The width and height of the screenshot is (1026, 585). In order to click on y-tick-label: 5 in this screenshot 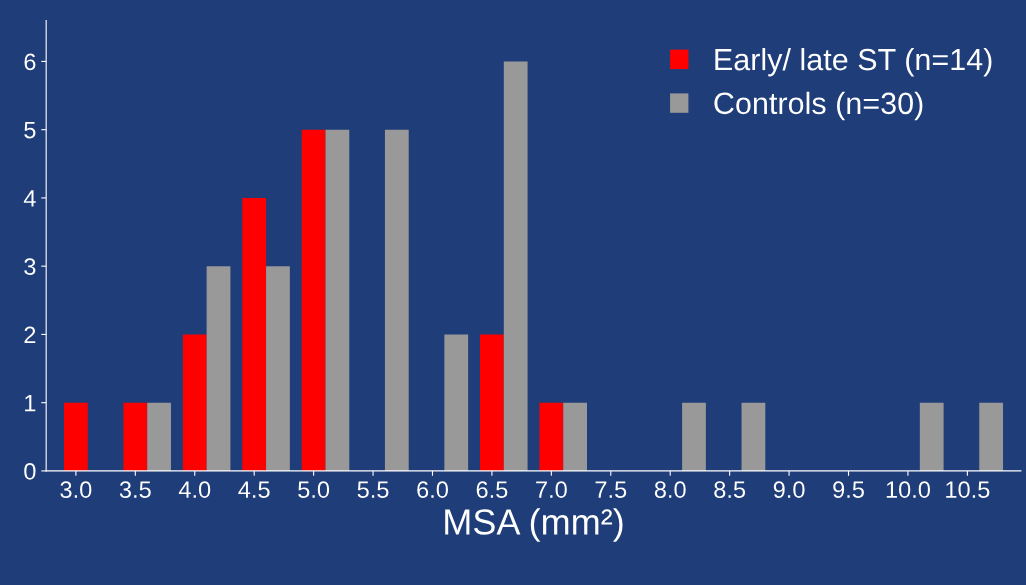, I will do `click(30, 130)`.